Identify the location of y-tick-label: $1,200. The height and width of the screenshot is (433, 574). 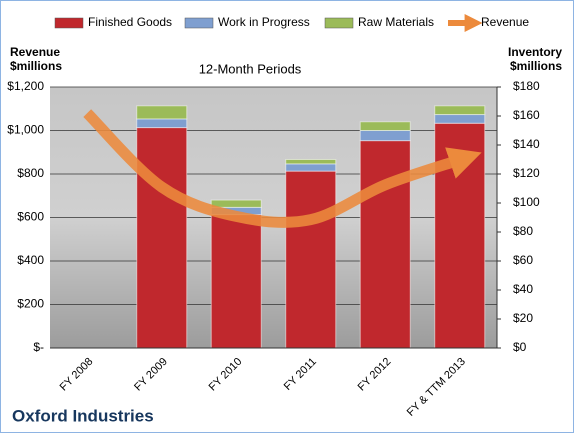
(25, 86).